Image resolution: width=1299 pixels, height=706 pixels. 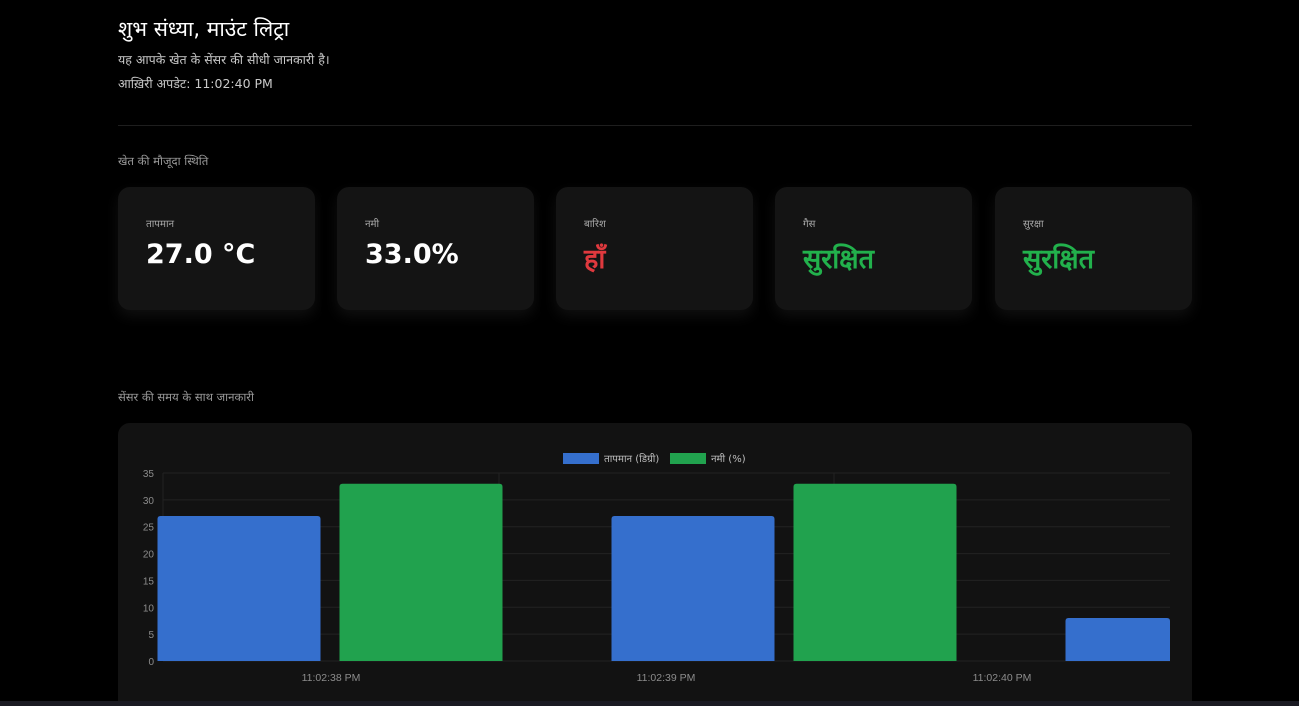 I want to click on security-card: सुरक्षा सुरक्षित, so click(x=1093, y=248).